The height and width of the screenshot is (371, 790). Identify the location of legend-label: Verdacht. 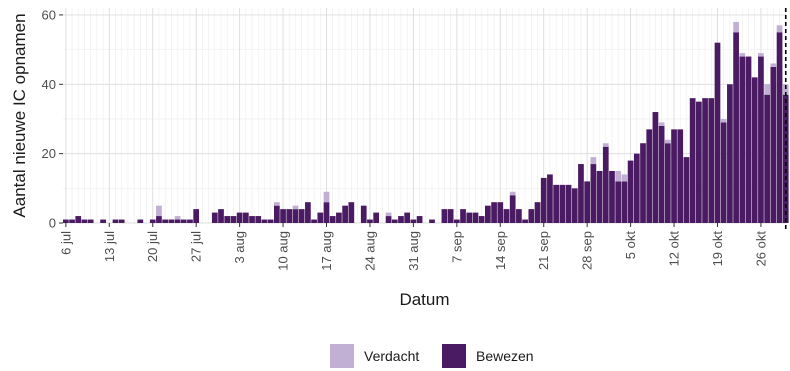
(391, 356).